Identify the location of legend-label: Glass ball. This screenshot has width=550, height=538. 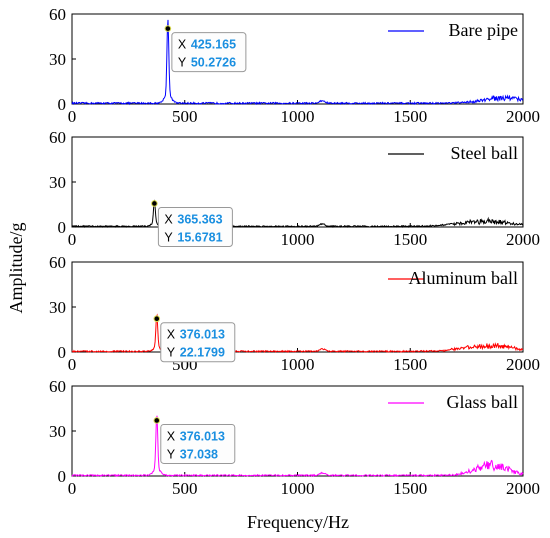
(483, 402).